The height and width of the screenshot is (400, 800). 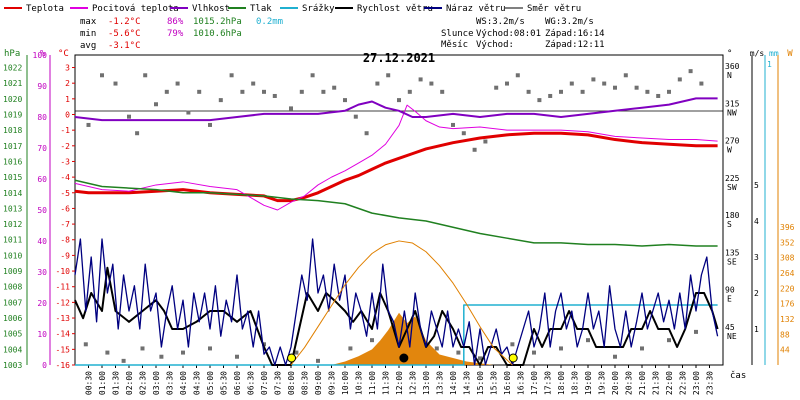 What do you see at coordinates (669, 383) in the screenshot?
I see `time-tick-label: 22:00` at bounding box center [669, 383].